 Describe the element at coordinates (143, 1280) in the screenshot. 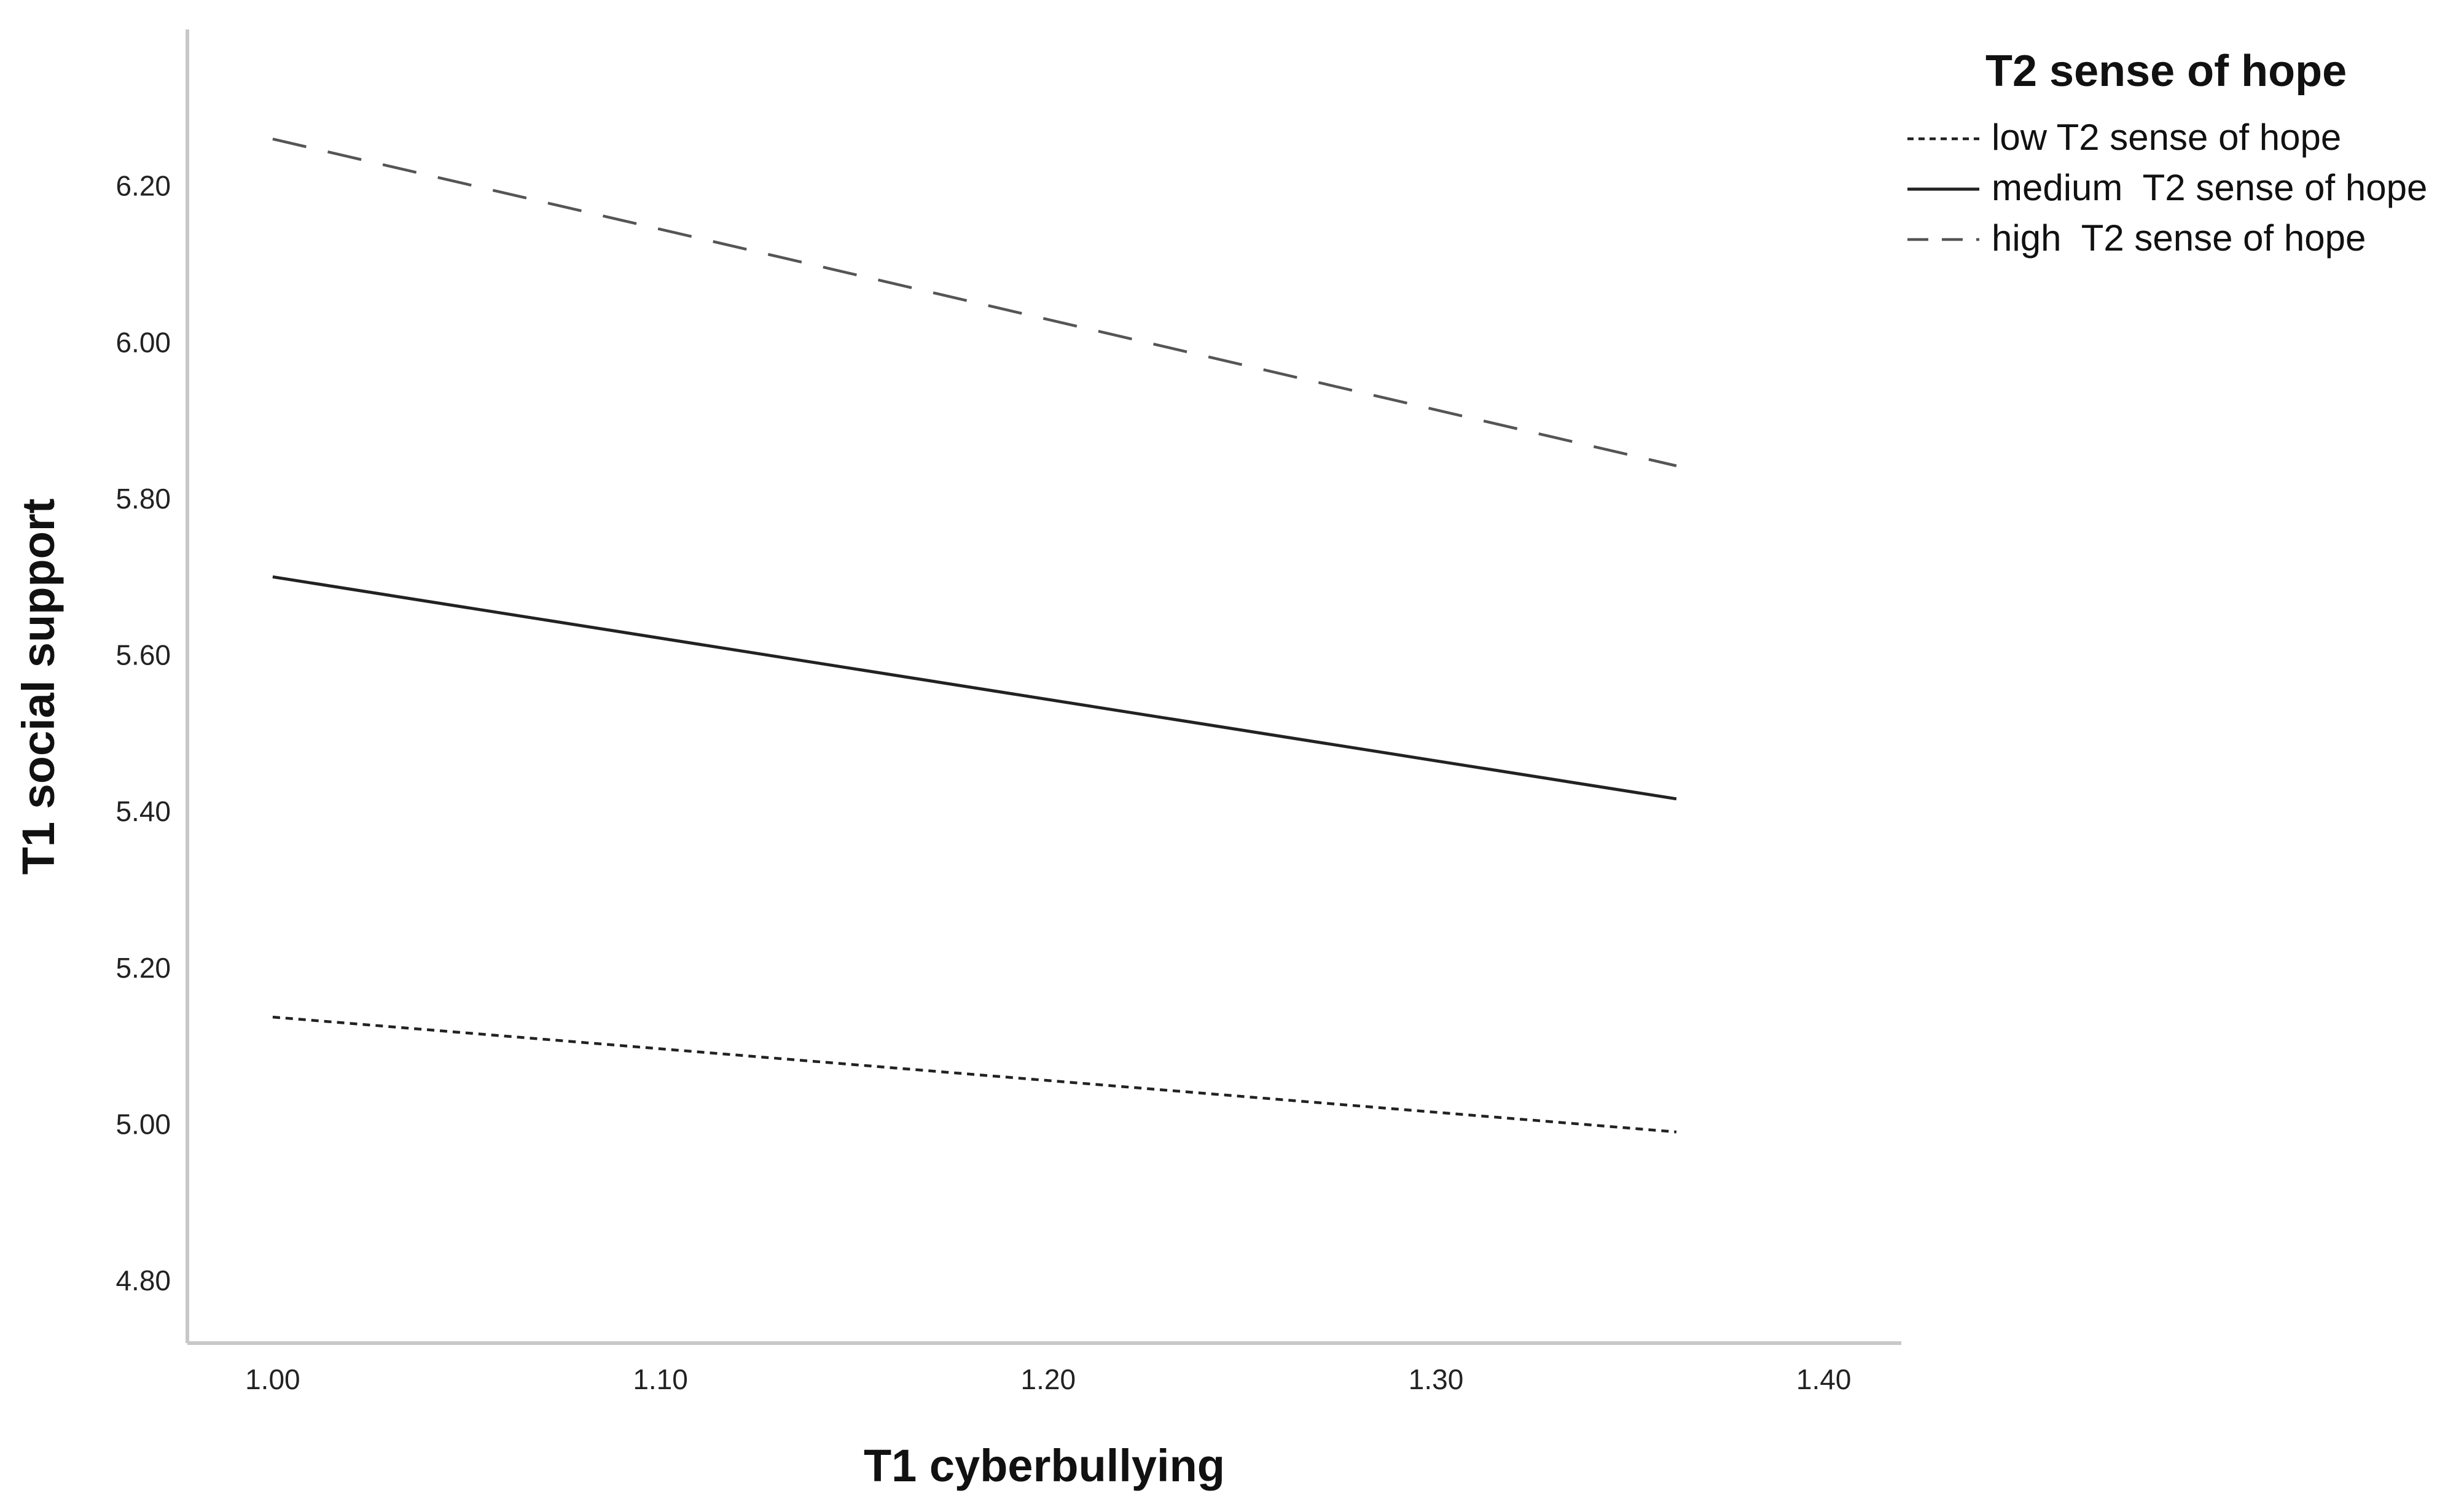

I see `y-tick-label: 4.80` at that location.